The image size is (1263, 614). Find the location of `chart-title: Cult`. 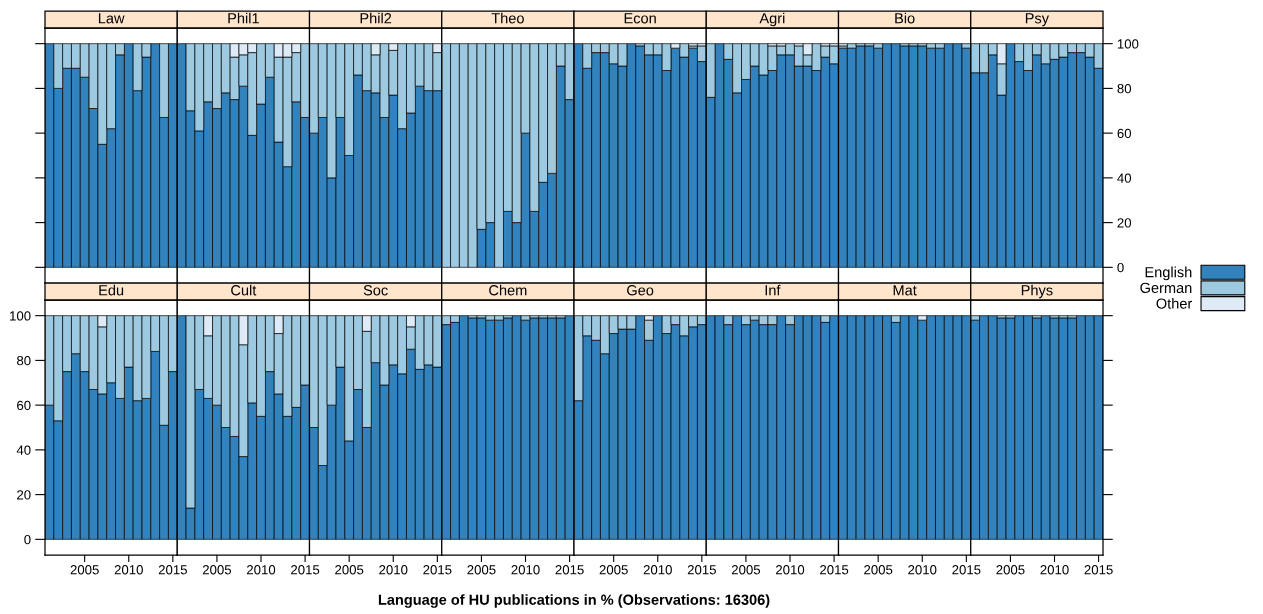

chart-title: Cult is located at coordinates (244, 290).